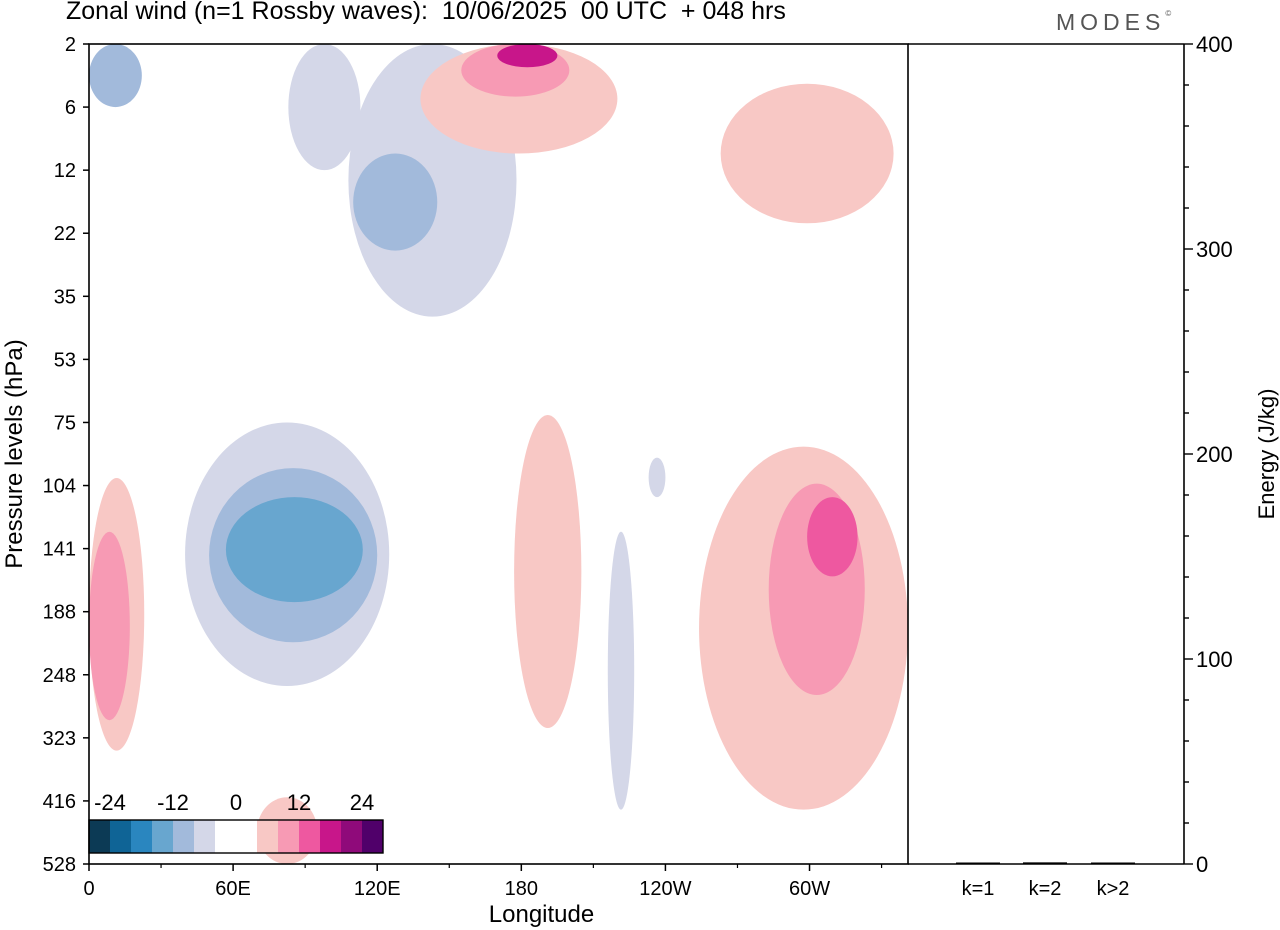 This screenshot has width=1280, height=930. What do you see at coordinates (65, 423) in the screenshot?
I see `y-tick-label: 75` at bounding box center [65, 423].